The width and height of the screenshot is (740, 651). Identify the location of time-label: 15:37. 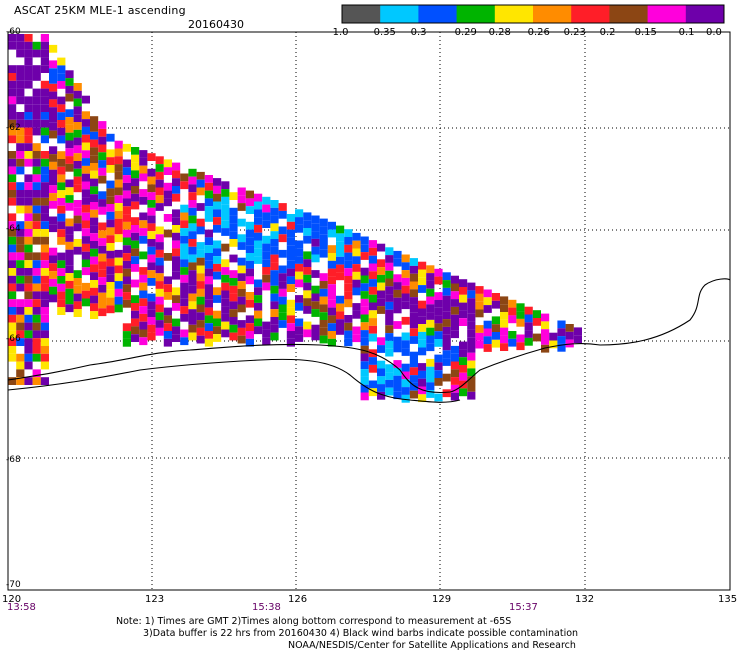
(523, 607).